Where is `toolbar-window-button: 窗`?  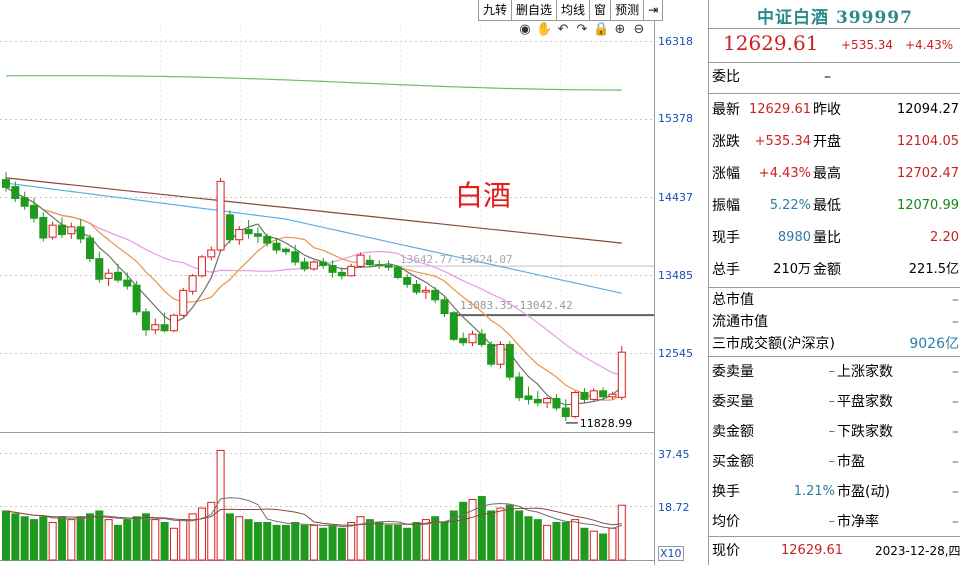
toolbar-window-button: 窗 is located at coordinates (601, 10).